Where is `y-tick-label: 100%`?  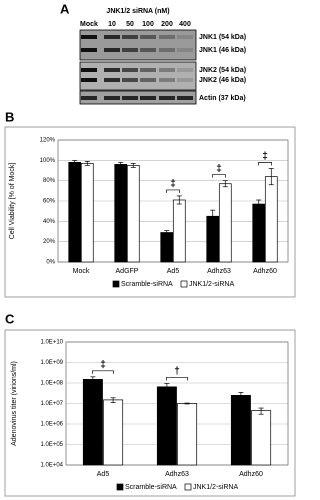 y-tick-label: 100% is located at coordinates (48, 161).